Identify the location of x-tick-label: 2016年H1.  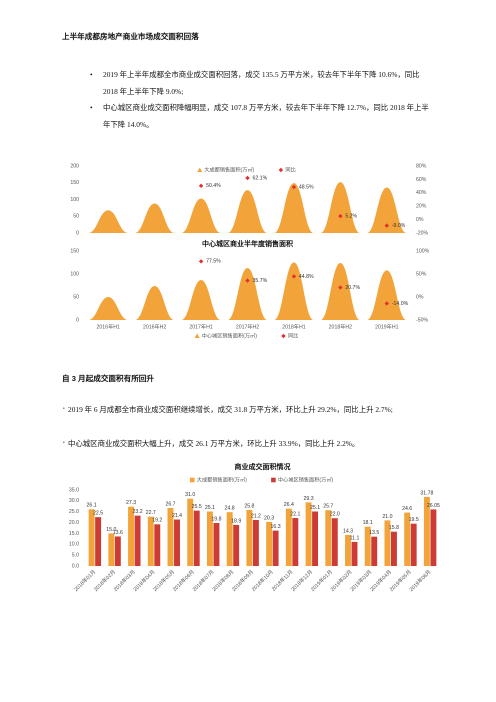
(108, 326).